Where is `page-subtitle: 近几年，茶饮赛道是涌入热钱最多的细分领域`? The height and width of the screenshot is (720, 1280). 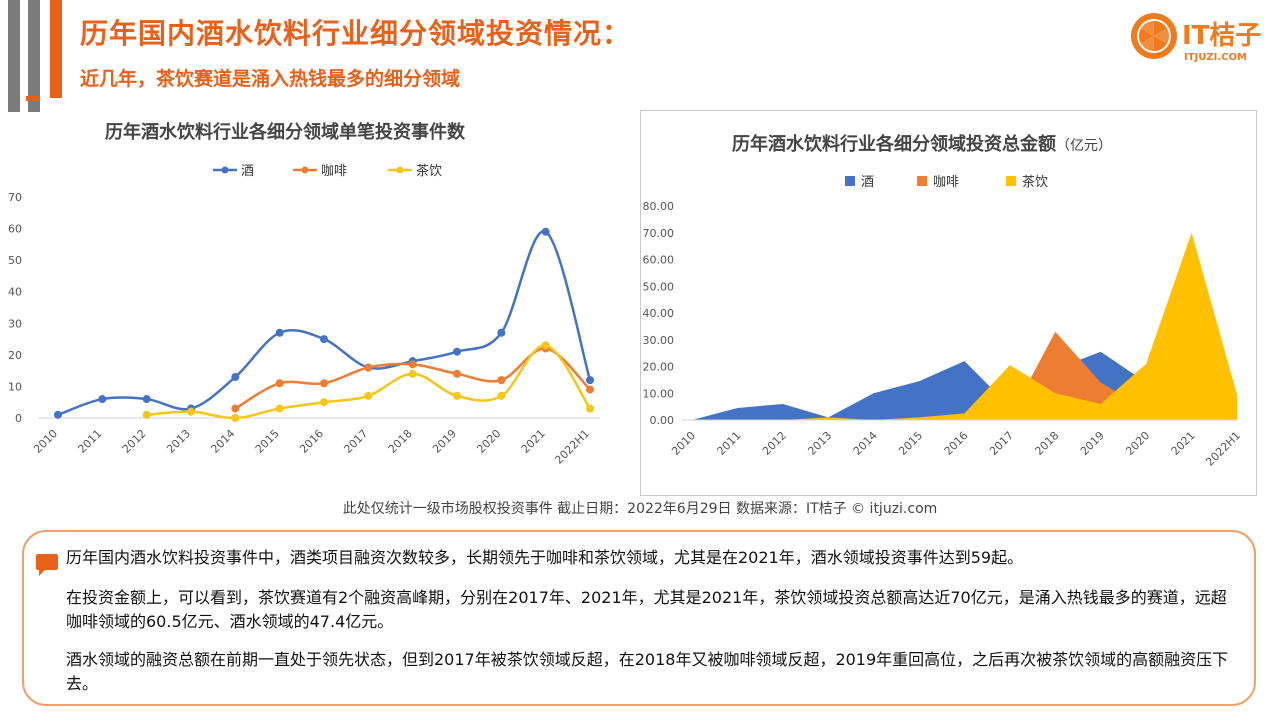 page-subtitle: 近几年，茶饮赛道是涌入热钱最多的细分领域 is located at coordinates (270, 79).